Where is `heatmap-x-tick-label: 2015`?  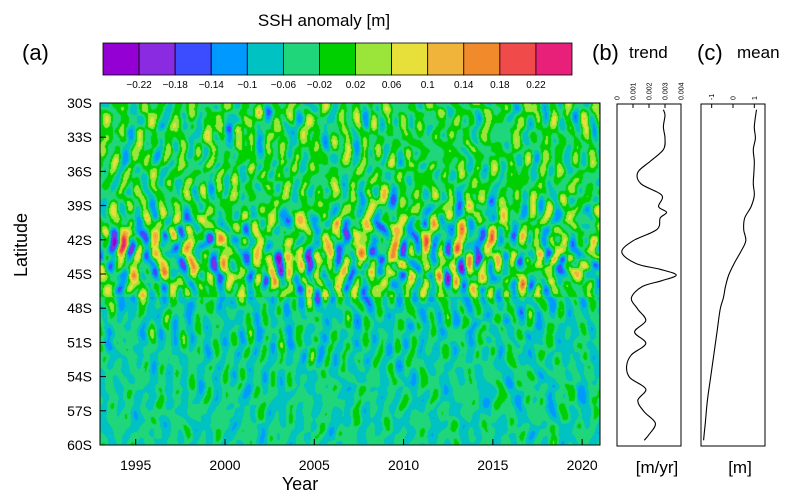 heatmap-x-tick-label: 2015 is located at coordinates (492, 465).